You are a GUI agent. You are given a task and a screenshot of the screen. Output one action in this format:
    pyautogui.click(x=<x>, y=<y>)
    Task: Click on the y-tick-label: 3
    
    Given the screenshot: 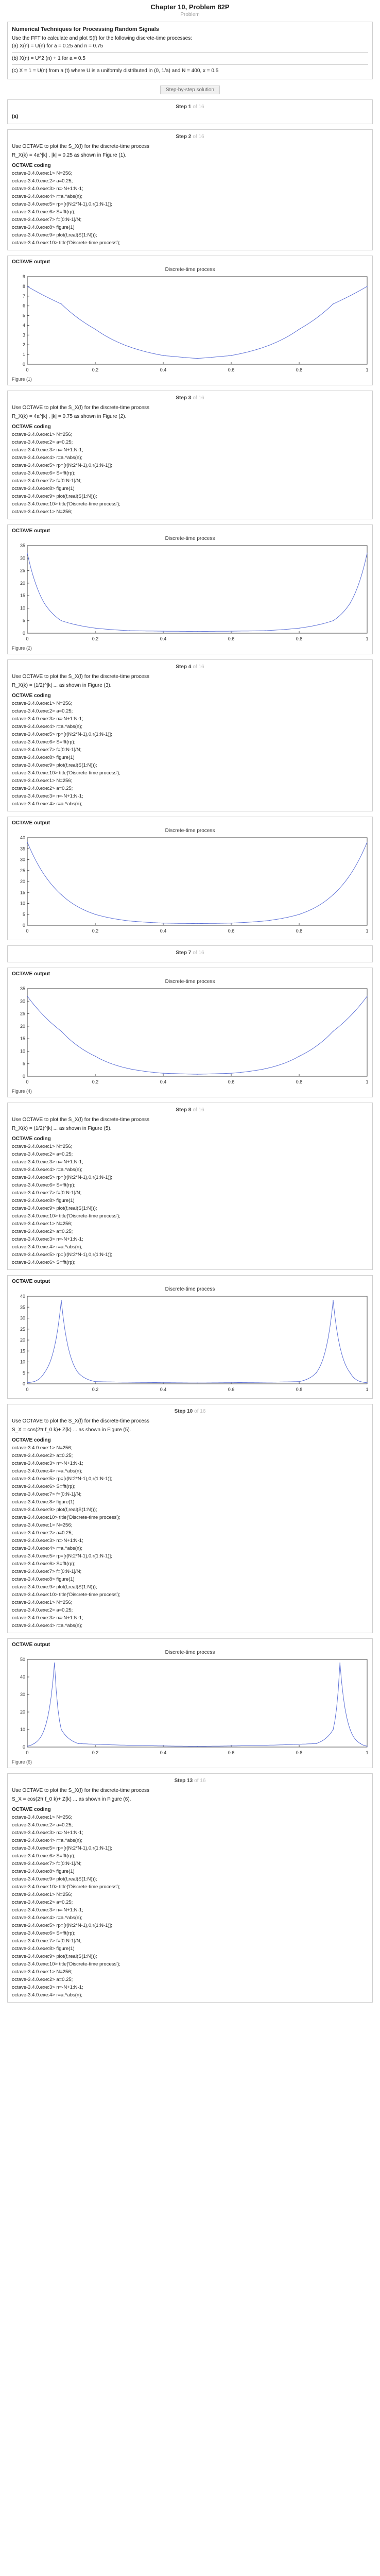 What is the action you would take?
    pyautogui.click(x=24, y=334)
    